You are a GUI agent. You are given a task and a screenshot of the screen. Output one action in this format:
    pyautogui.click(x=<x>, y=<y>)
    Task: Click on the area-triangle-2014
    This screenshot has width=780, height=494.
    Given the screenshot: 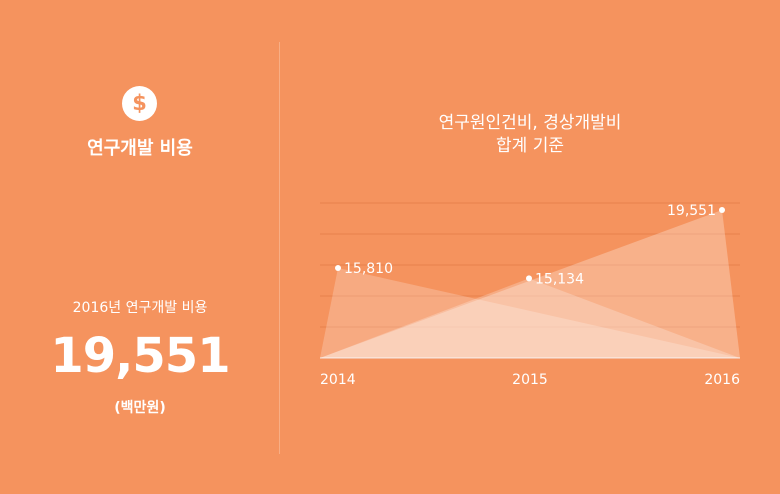 What is the action you would take?
    pyautogui.click(x=530, y=312)
    